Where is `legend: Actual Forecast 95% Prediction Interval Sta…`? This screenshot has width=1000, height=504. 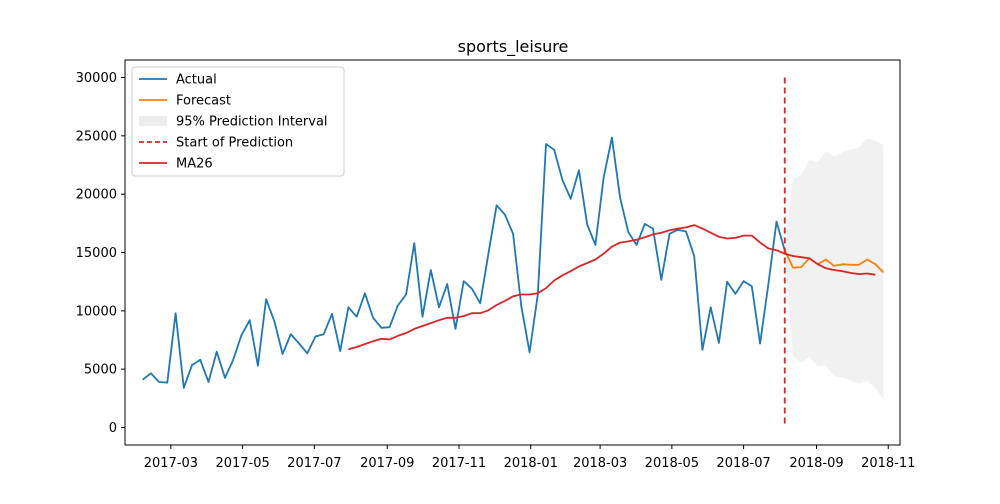
legend: Actual Forecast 95% Prediction Interval Sta… is located at coordinates (238, 121).